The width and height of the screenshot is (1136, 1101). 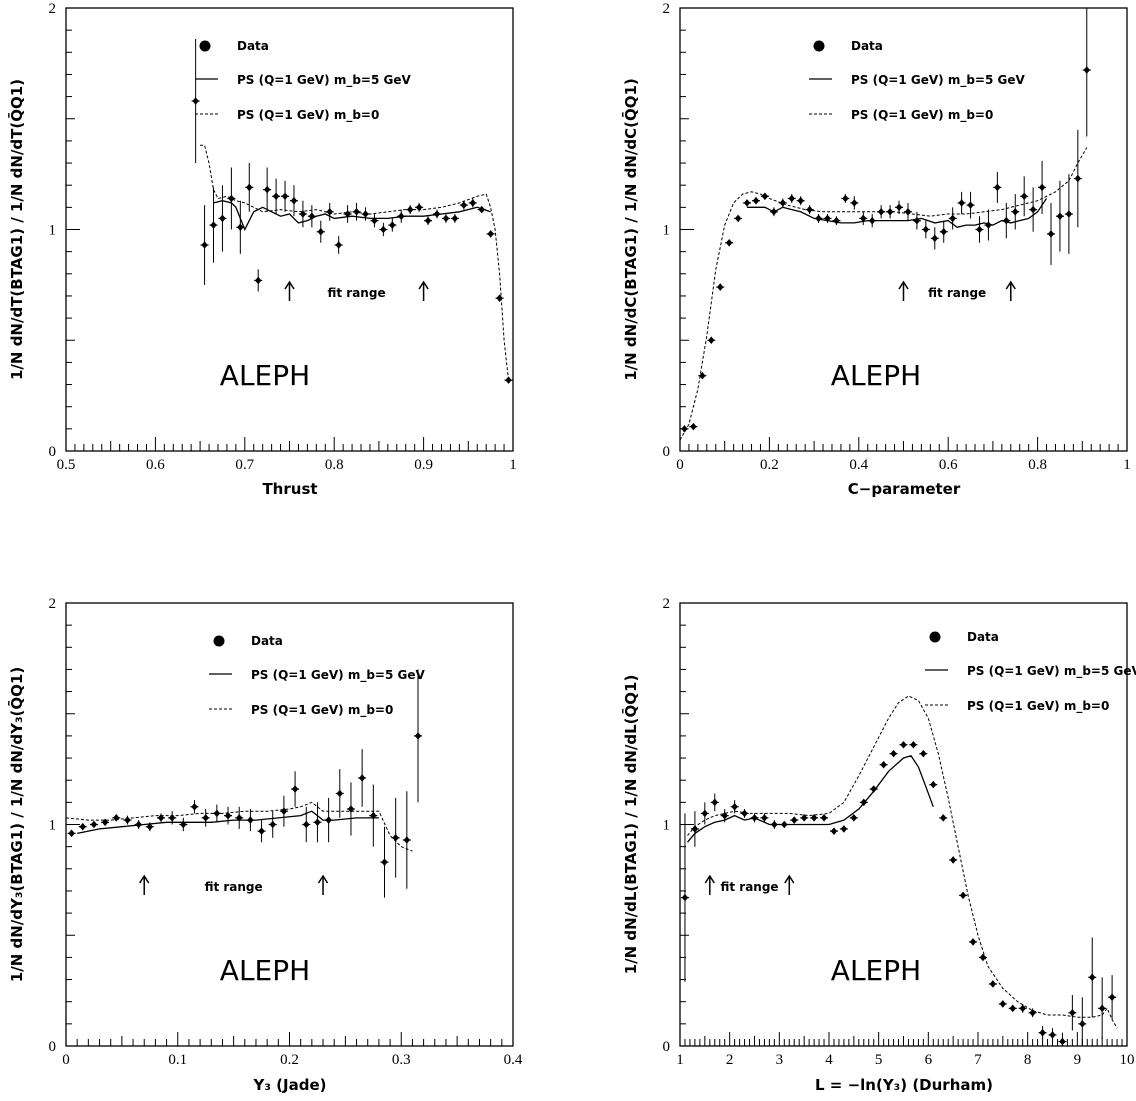 I want to click on x-axis-title: C−parameter, so click(x=904, y=489).